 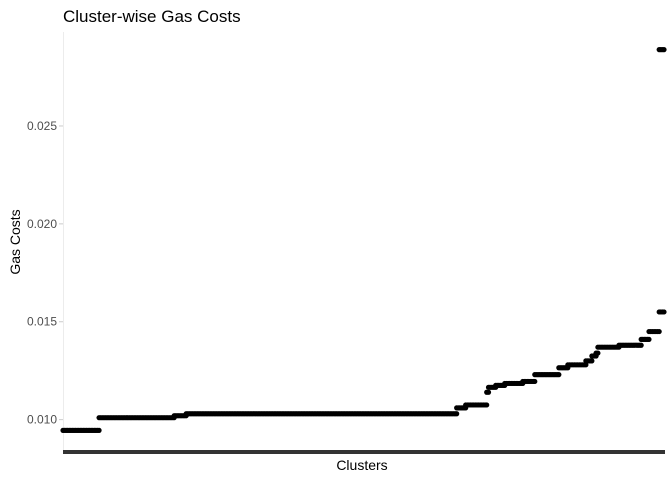 I want to click on x-axis-line, so click(x=364, y=452).